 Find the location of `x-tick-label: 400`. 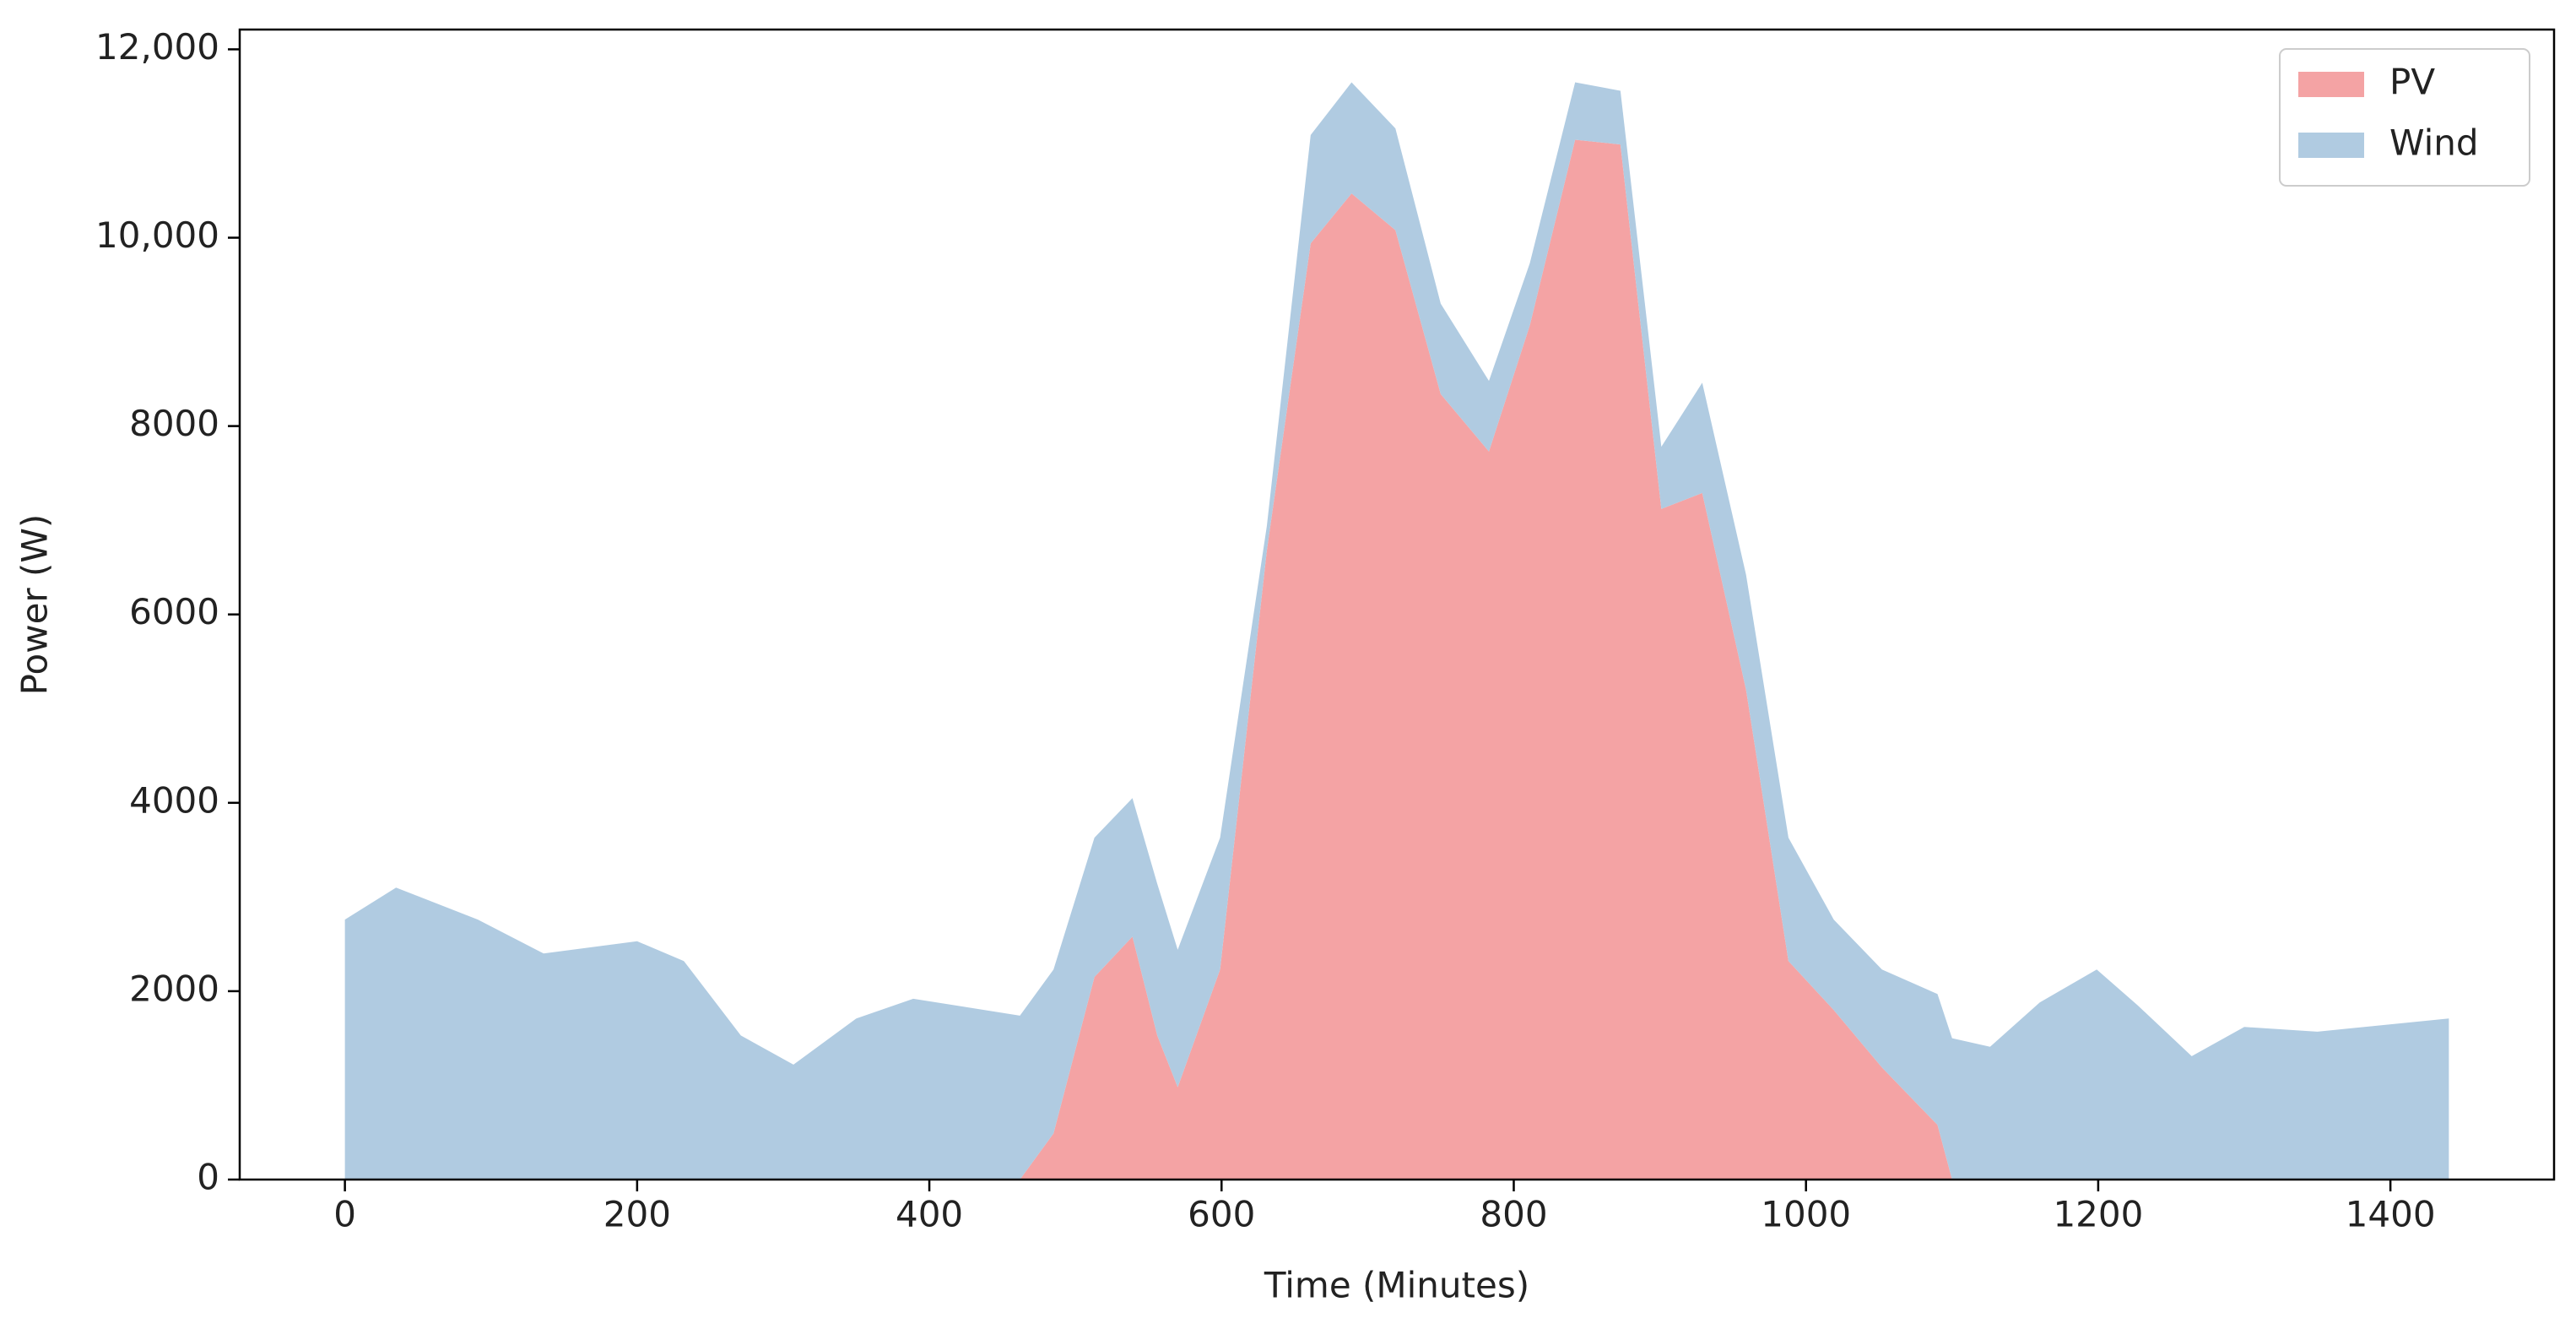

x-tick-label: 400 is located at coordinates (930, 1214).